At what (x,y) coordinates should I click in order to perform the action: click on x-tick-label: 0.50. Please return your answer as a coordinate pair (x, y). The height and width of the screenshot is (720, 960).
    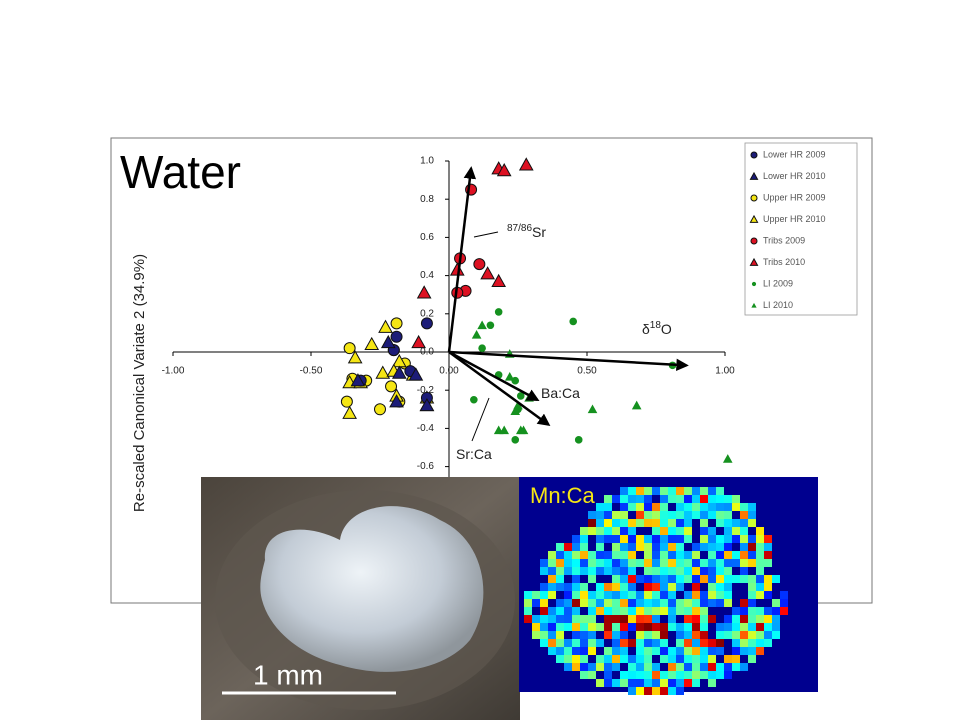
    Looking at the image, I should click on (587, 371).